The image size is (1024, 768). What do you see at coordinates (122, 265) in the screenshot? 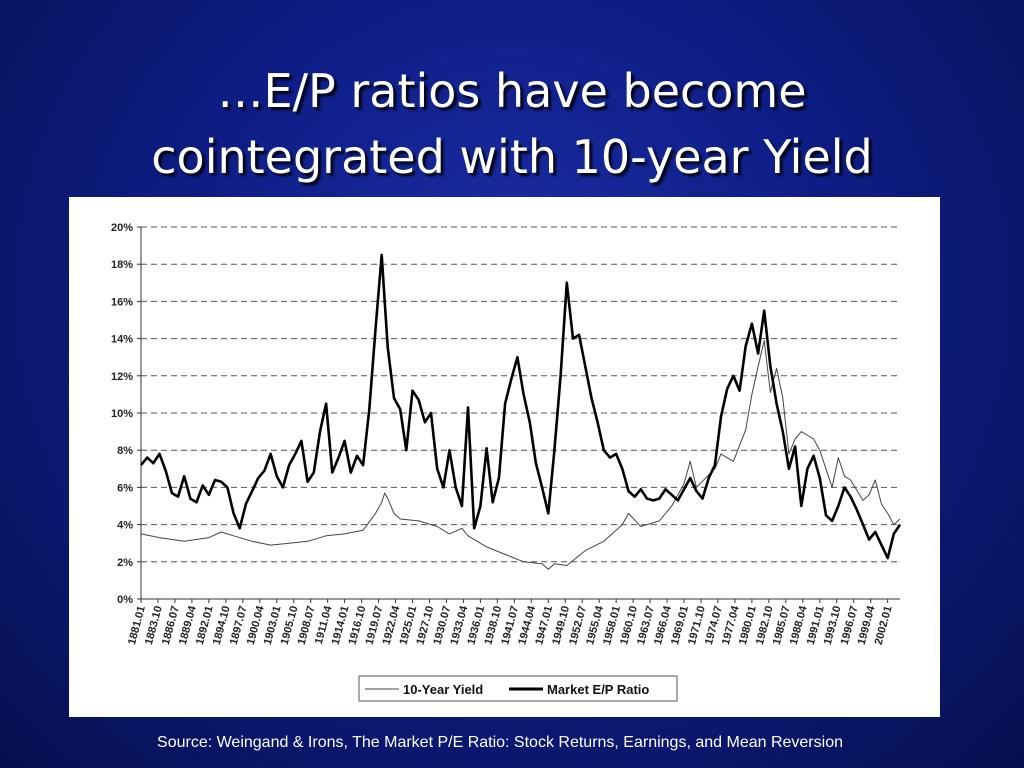
I see `y-tick-label: 18%` at bounding box center [122, 265].